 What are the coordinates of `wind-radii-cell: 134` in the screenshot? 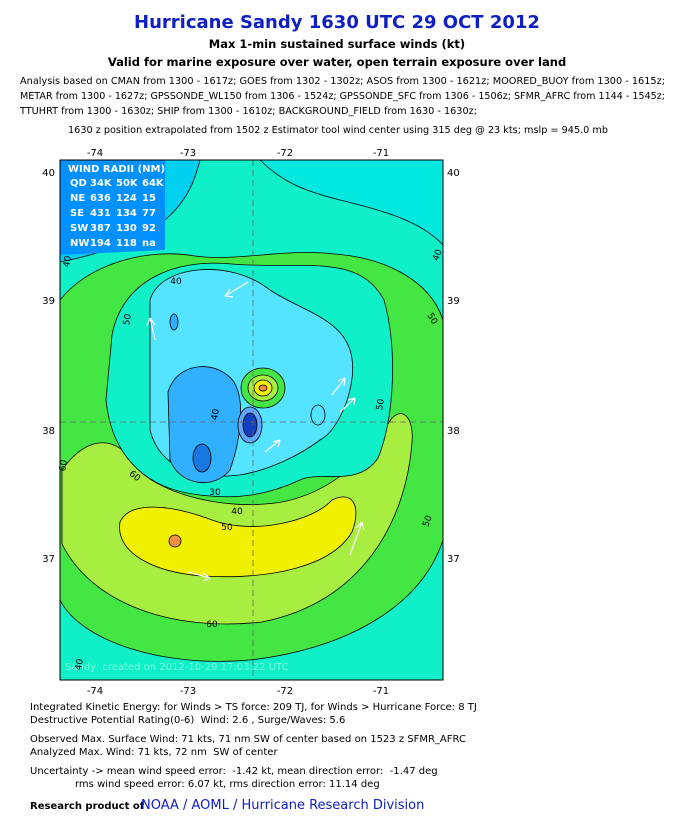 It's located at (126, 213).